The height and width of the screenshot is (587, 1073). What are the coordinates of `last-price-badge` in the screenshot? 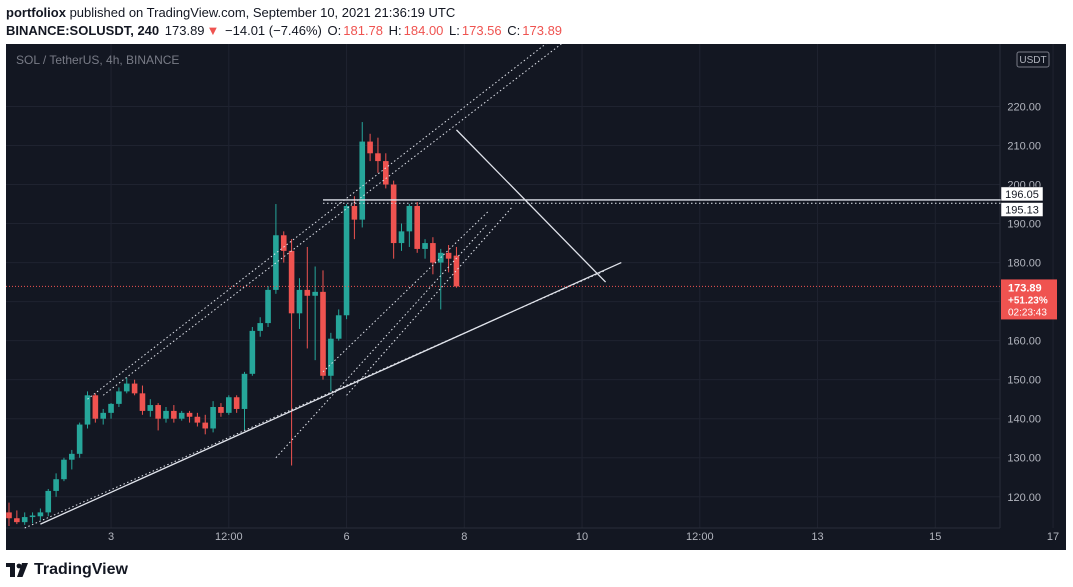 It's located at (1029, 299).